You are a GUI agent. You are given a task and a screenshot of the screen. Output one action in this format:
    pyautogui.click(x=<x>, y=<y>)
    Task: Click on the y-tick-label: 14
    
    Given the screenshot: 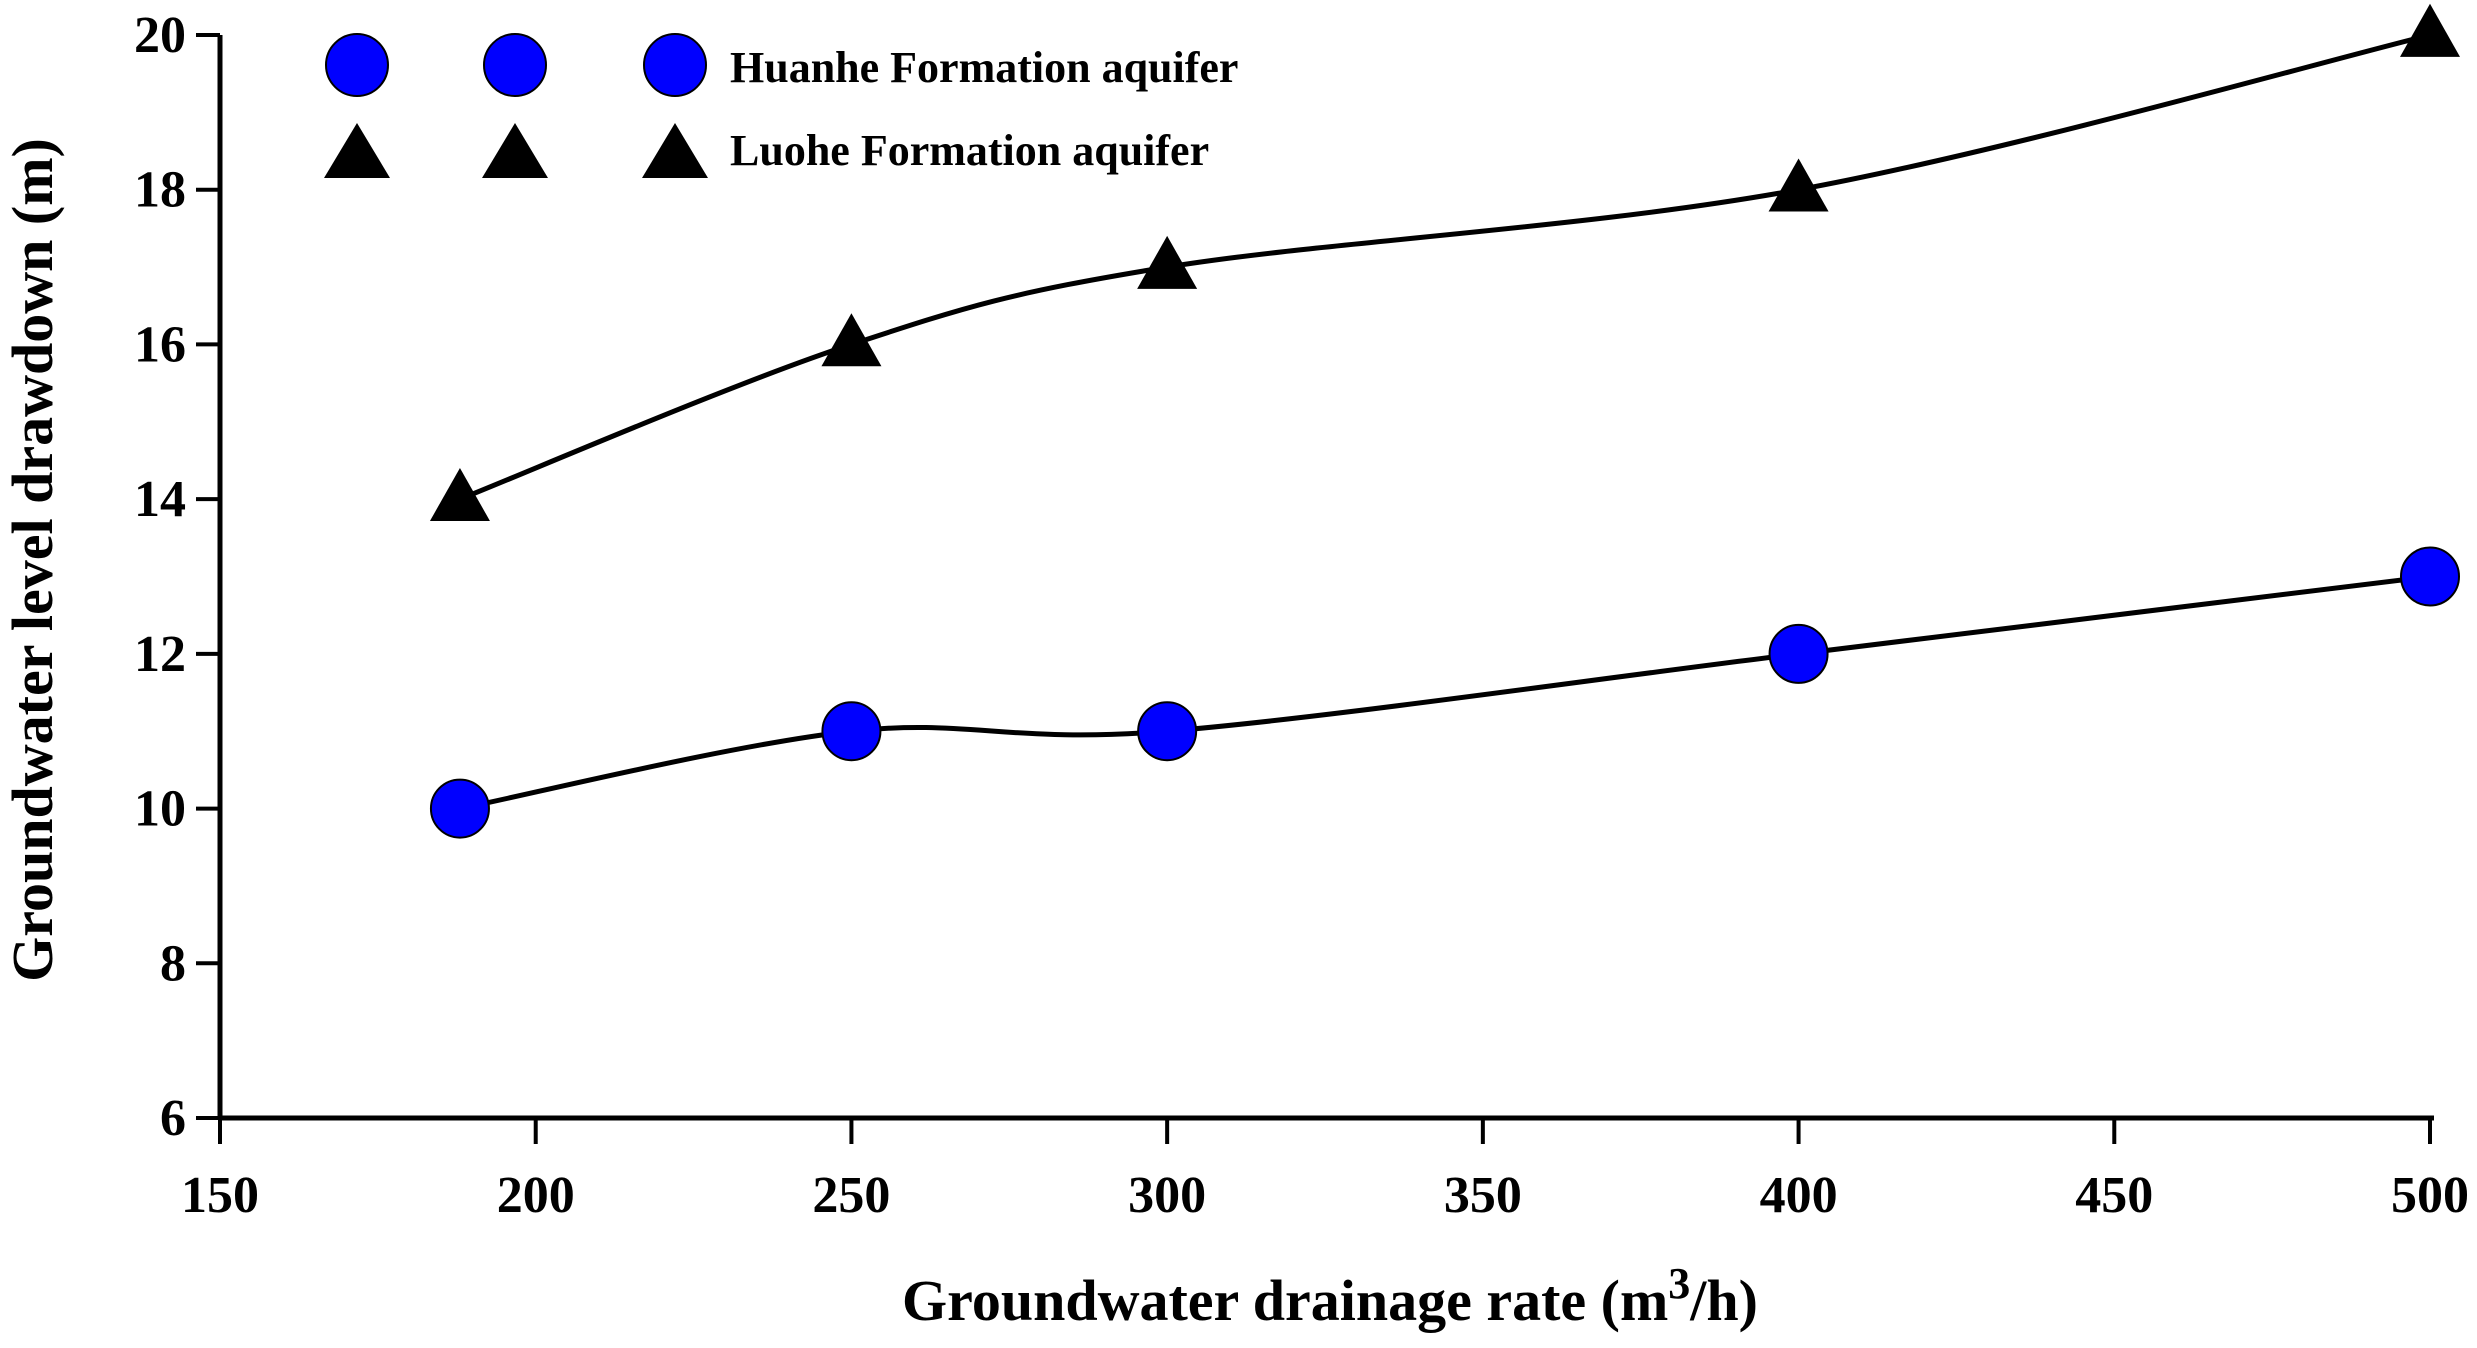 What is the action you would take?
    pyautogui.click(x=160, y=499)
    